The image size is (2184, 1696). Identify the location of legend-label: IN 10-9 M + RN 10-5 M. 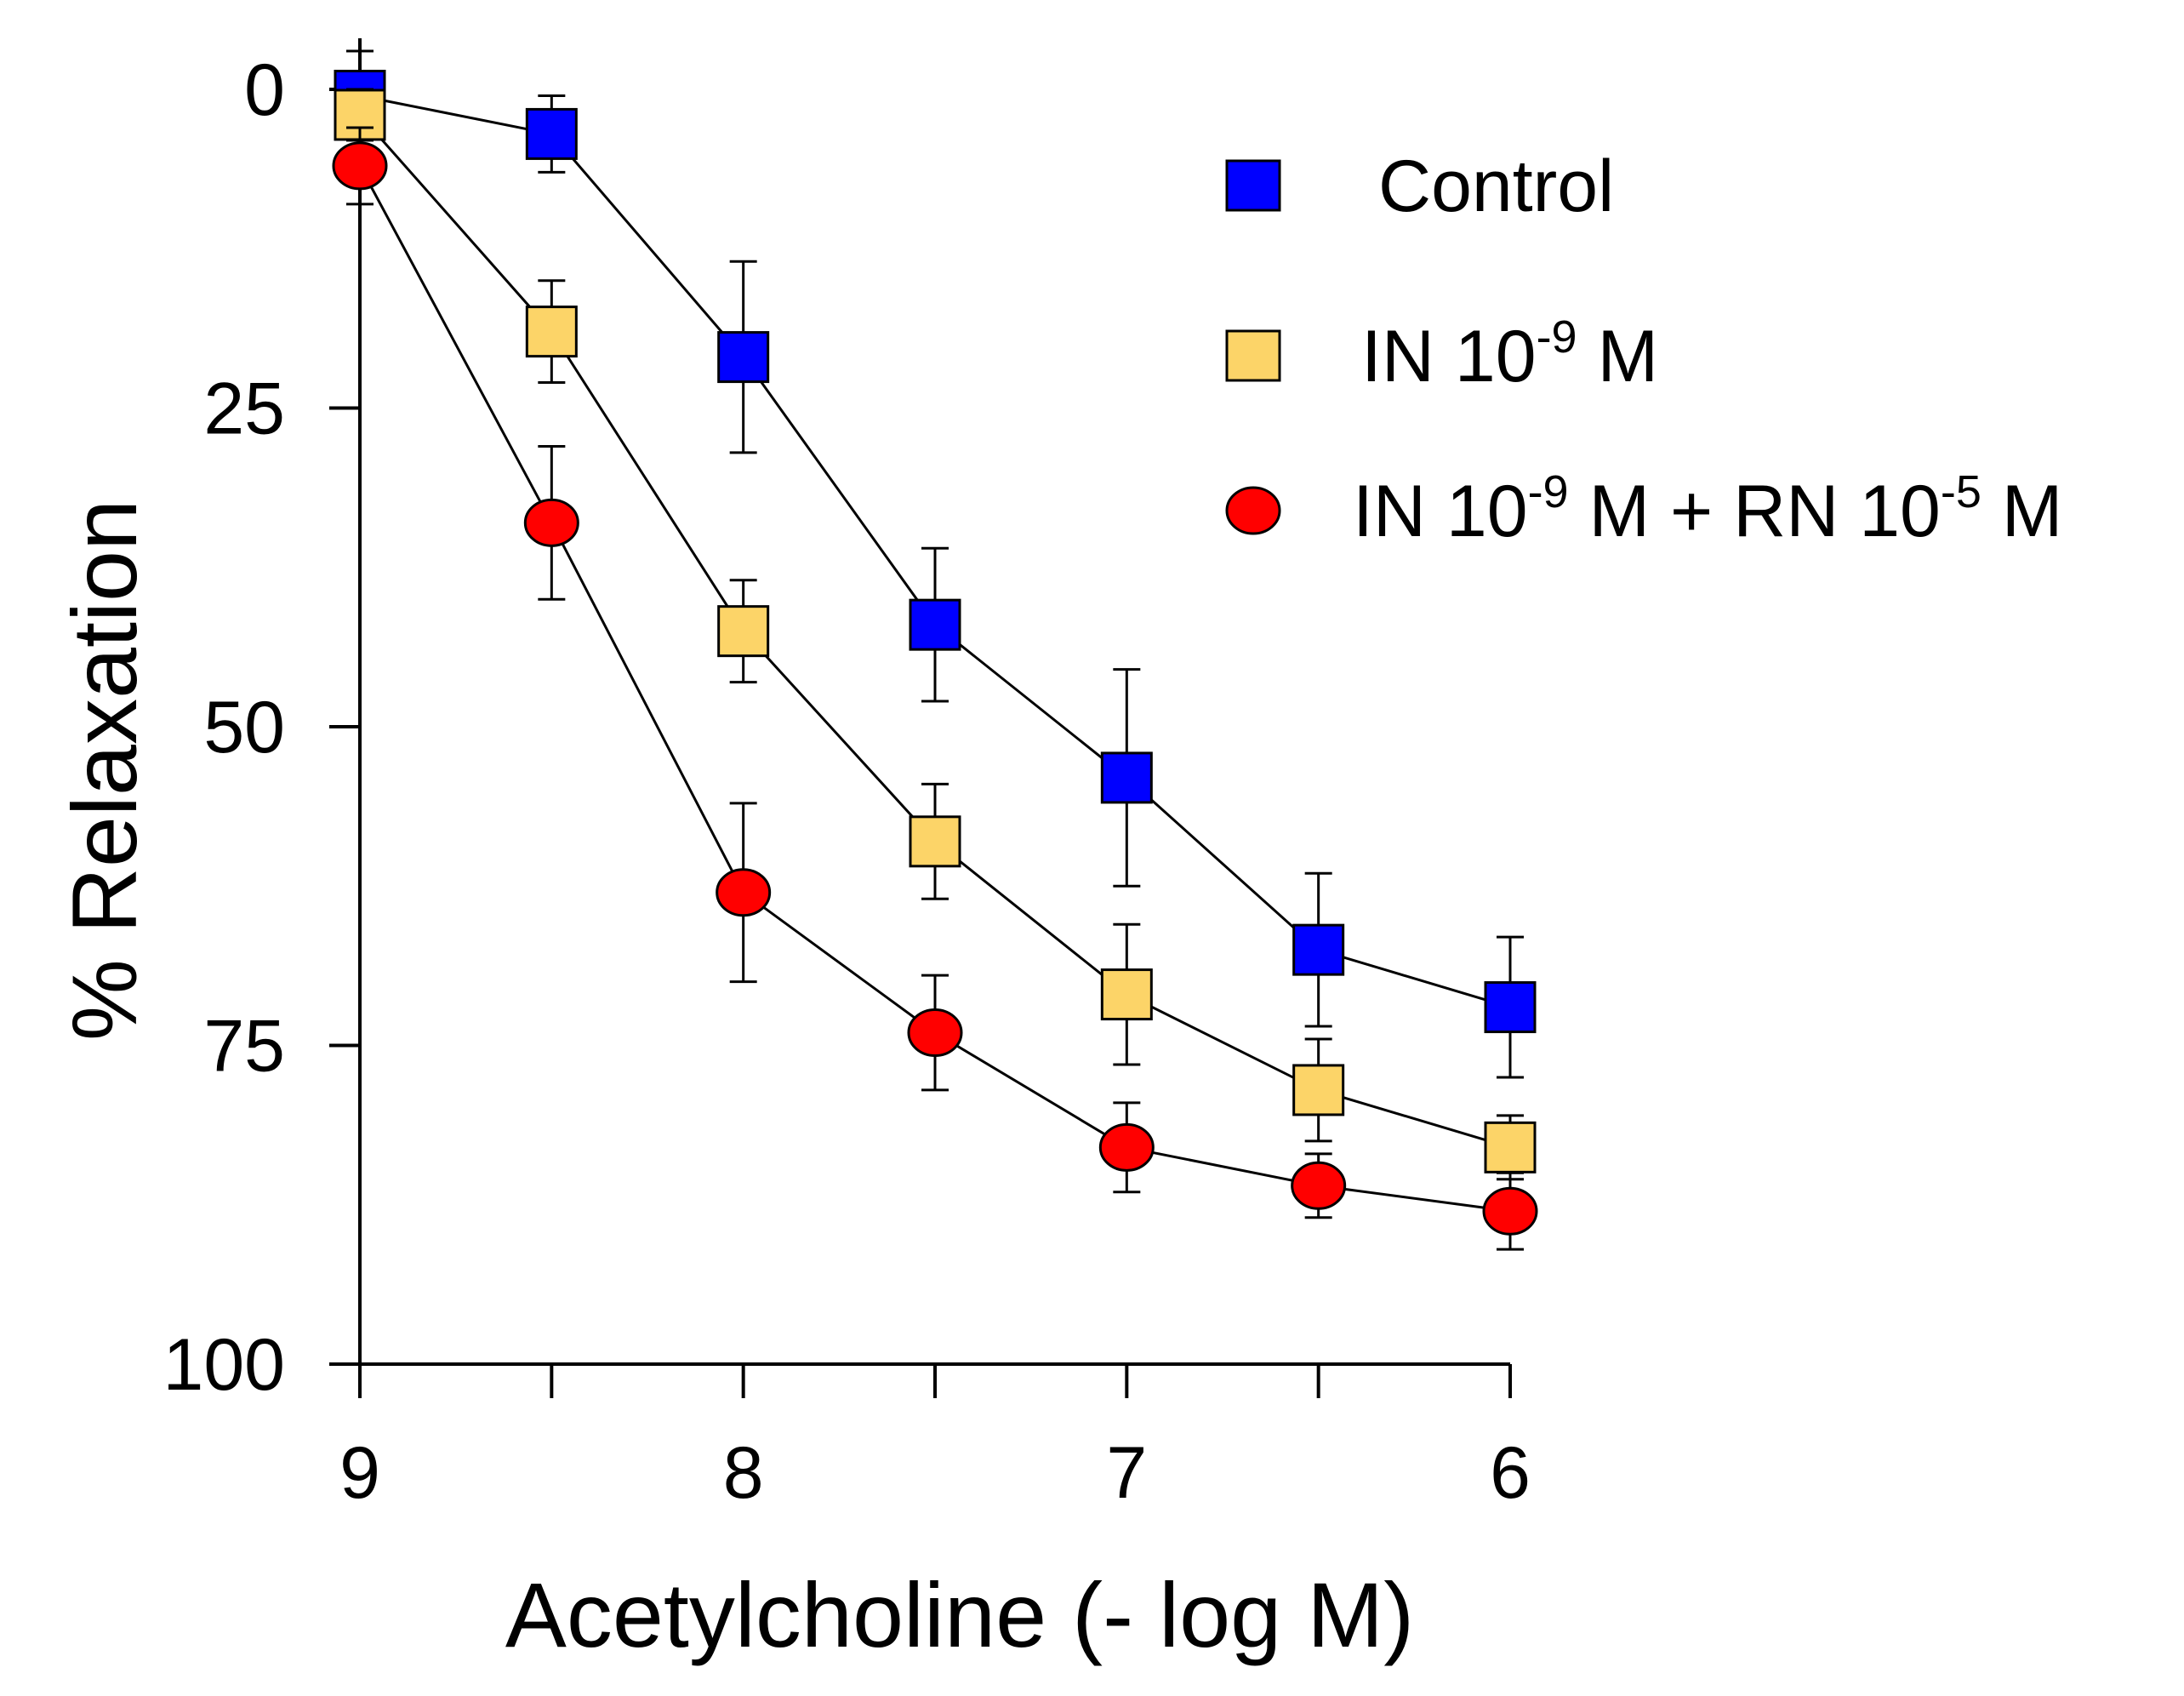
(1707, 509).